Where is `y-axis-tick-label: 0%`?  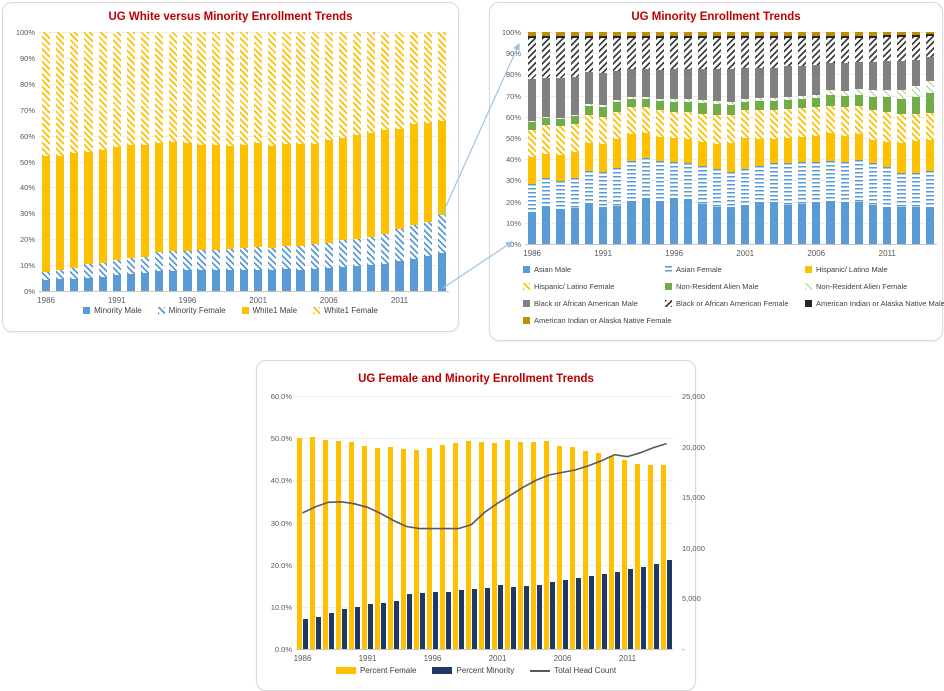
y-axis-tick-label: 0% is located at coordinates (515, 244).